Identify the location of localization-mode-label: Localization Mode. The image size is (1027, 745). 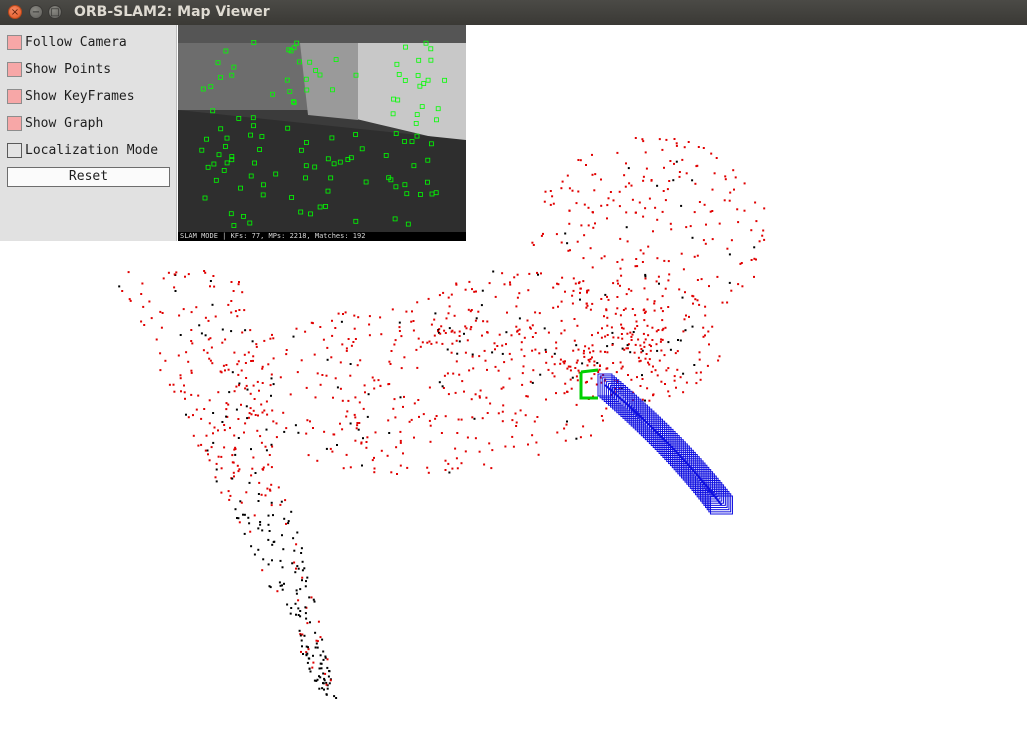
(92, 150).